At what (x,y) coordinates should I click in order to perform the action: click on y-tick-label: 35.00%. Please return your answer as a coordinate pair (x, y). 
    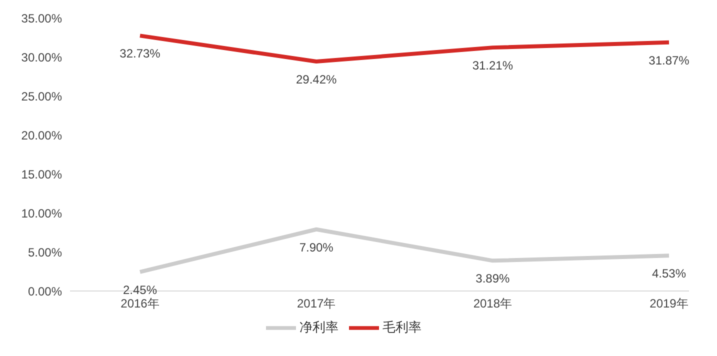
    Looking at the image, I should click on (41, 18).